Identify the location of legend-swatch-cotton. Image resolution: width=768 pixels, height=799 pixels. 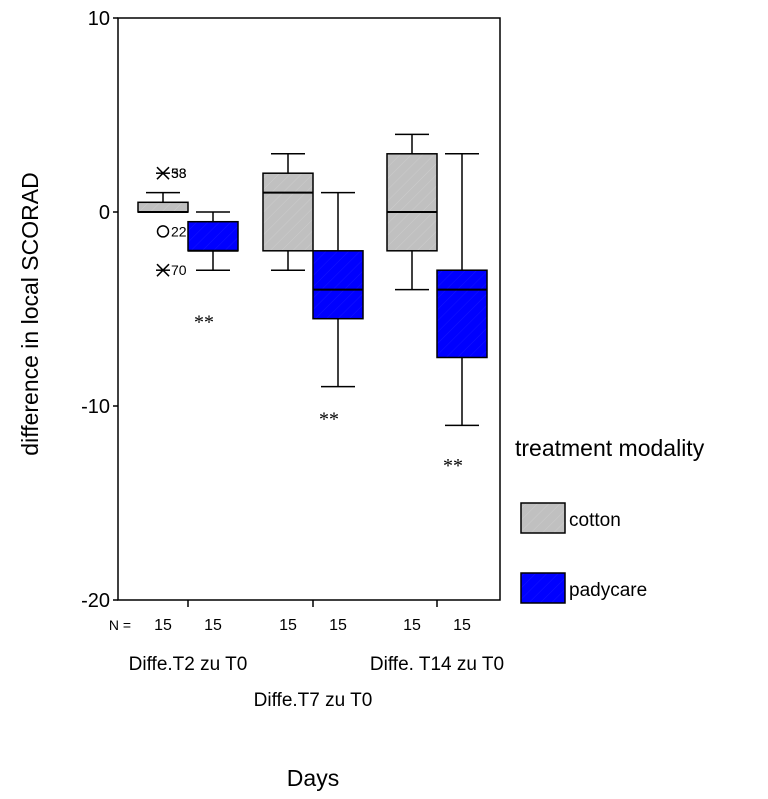
(543, 518).